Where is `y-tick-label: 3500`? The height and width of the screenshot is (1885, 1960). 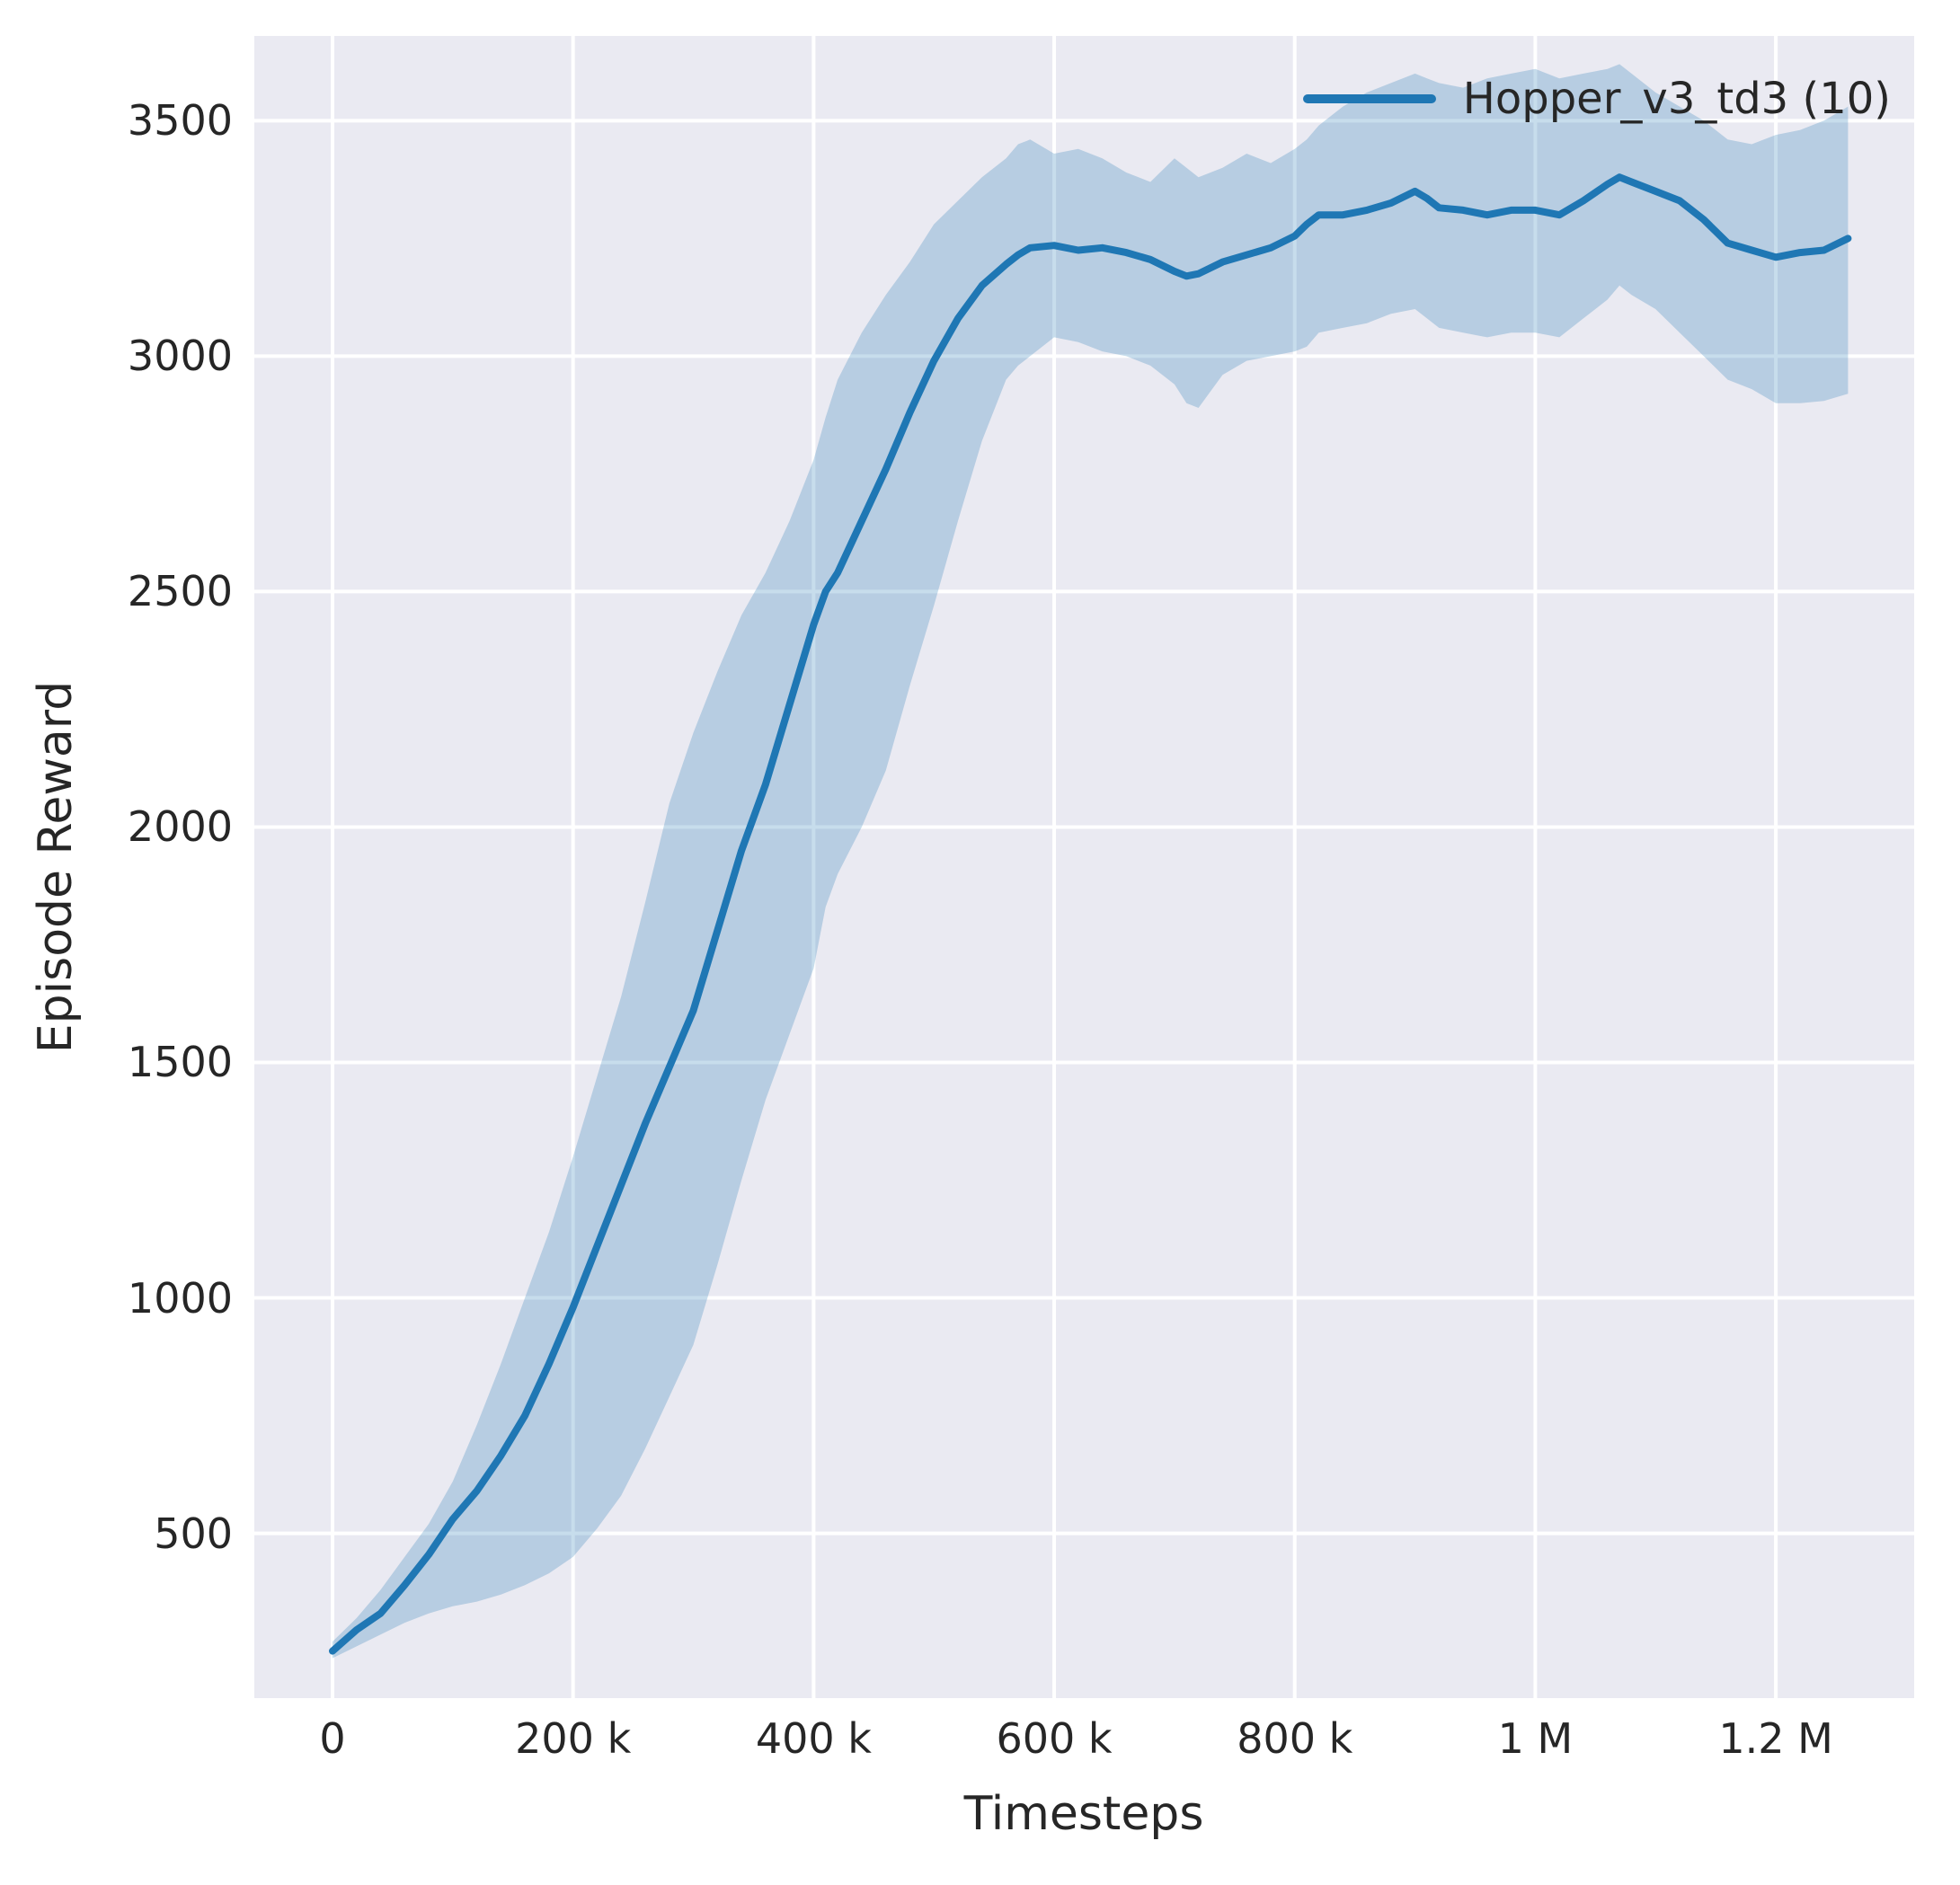 y-tick-label: 3500 is located at coordinates (180, 121).